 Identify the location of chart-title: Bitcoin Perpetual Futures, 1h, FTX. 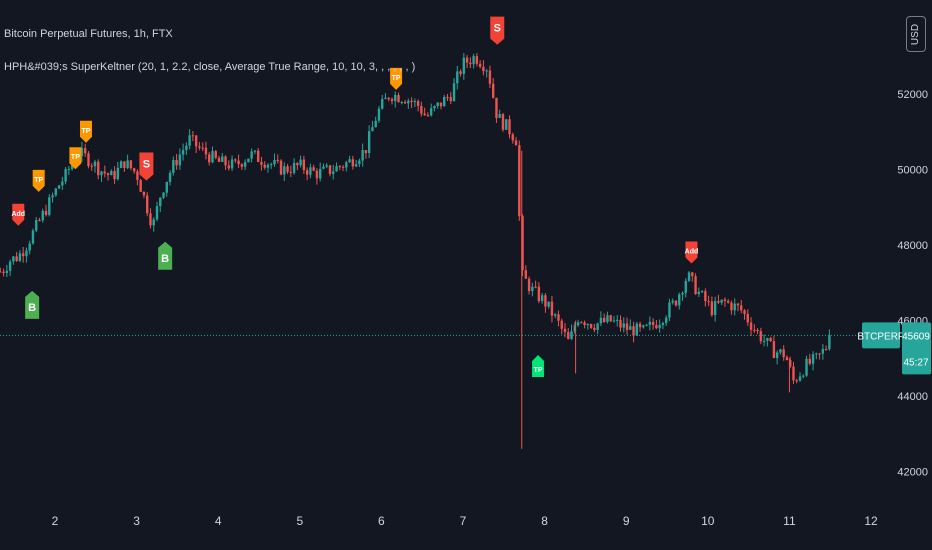
(88, 34).